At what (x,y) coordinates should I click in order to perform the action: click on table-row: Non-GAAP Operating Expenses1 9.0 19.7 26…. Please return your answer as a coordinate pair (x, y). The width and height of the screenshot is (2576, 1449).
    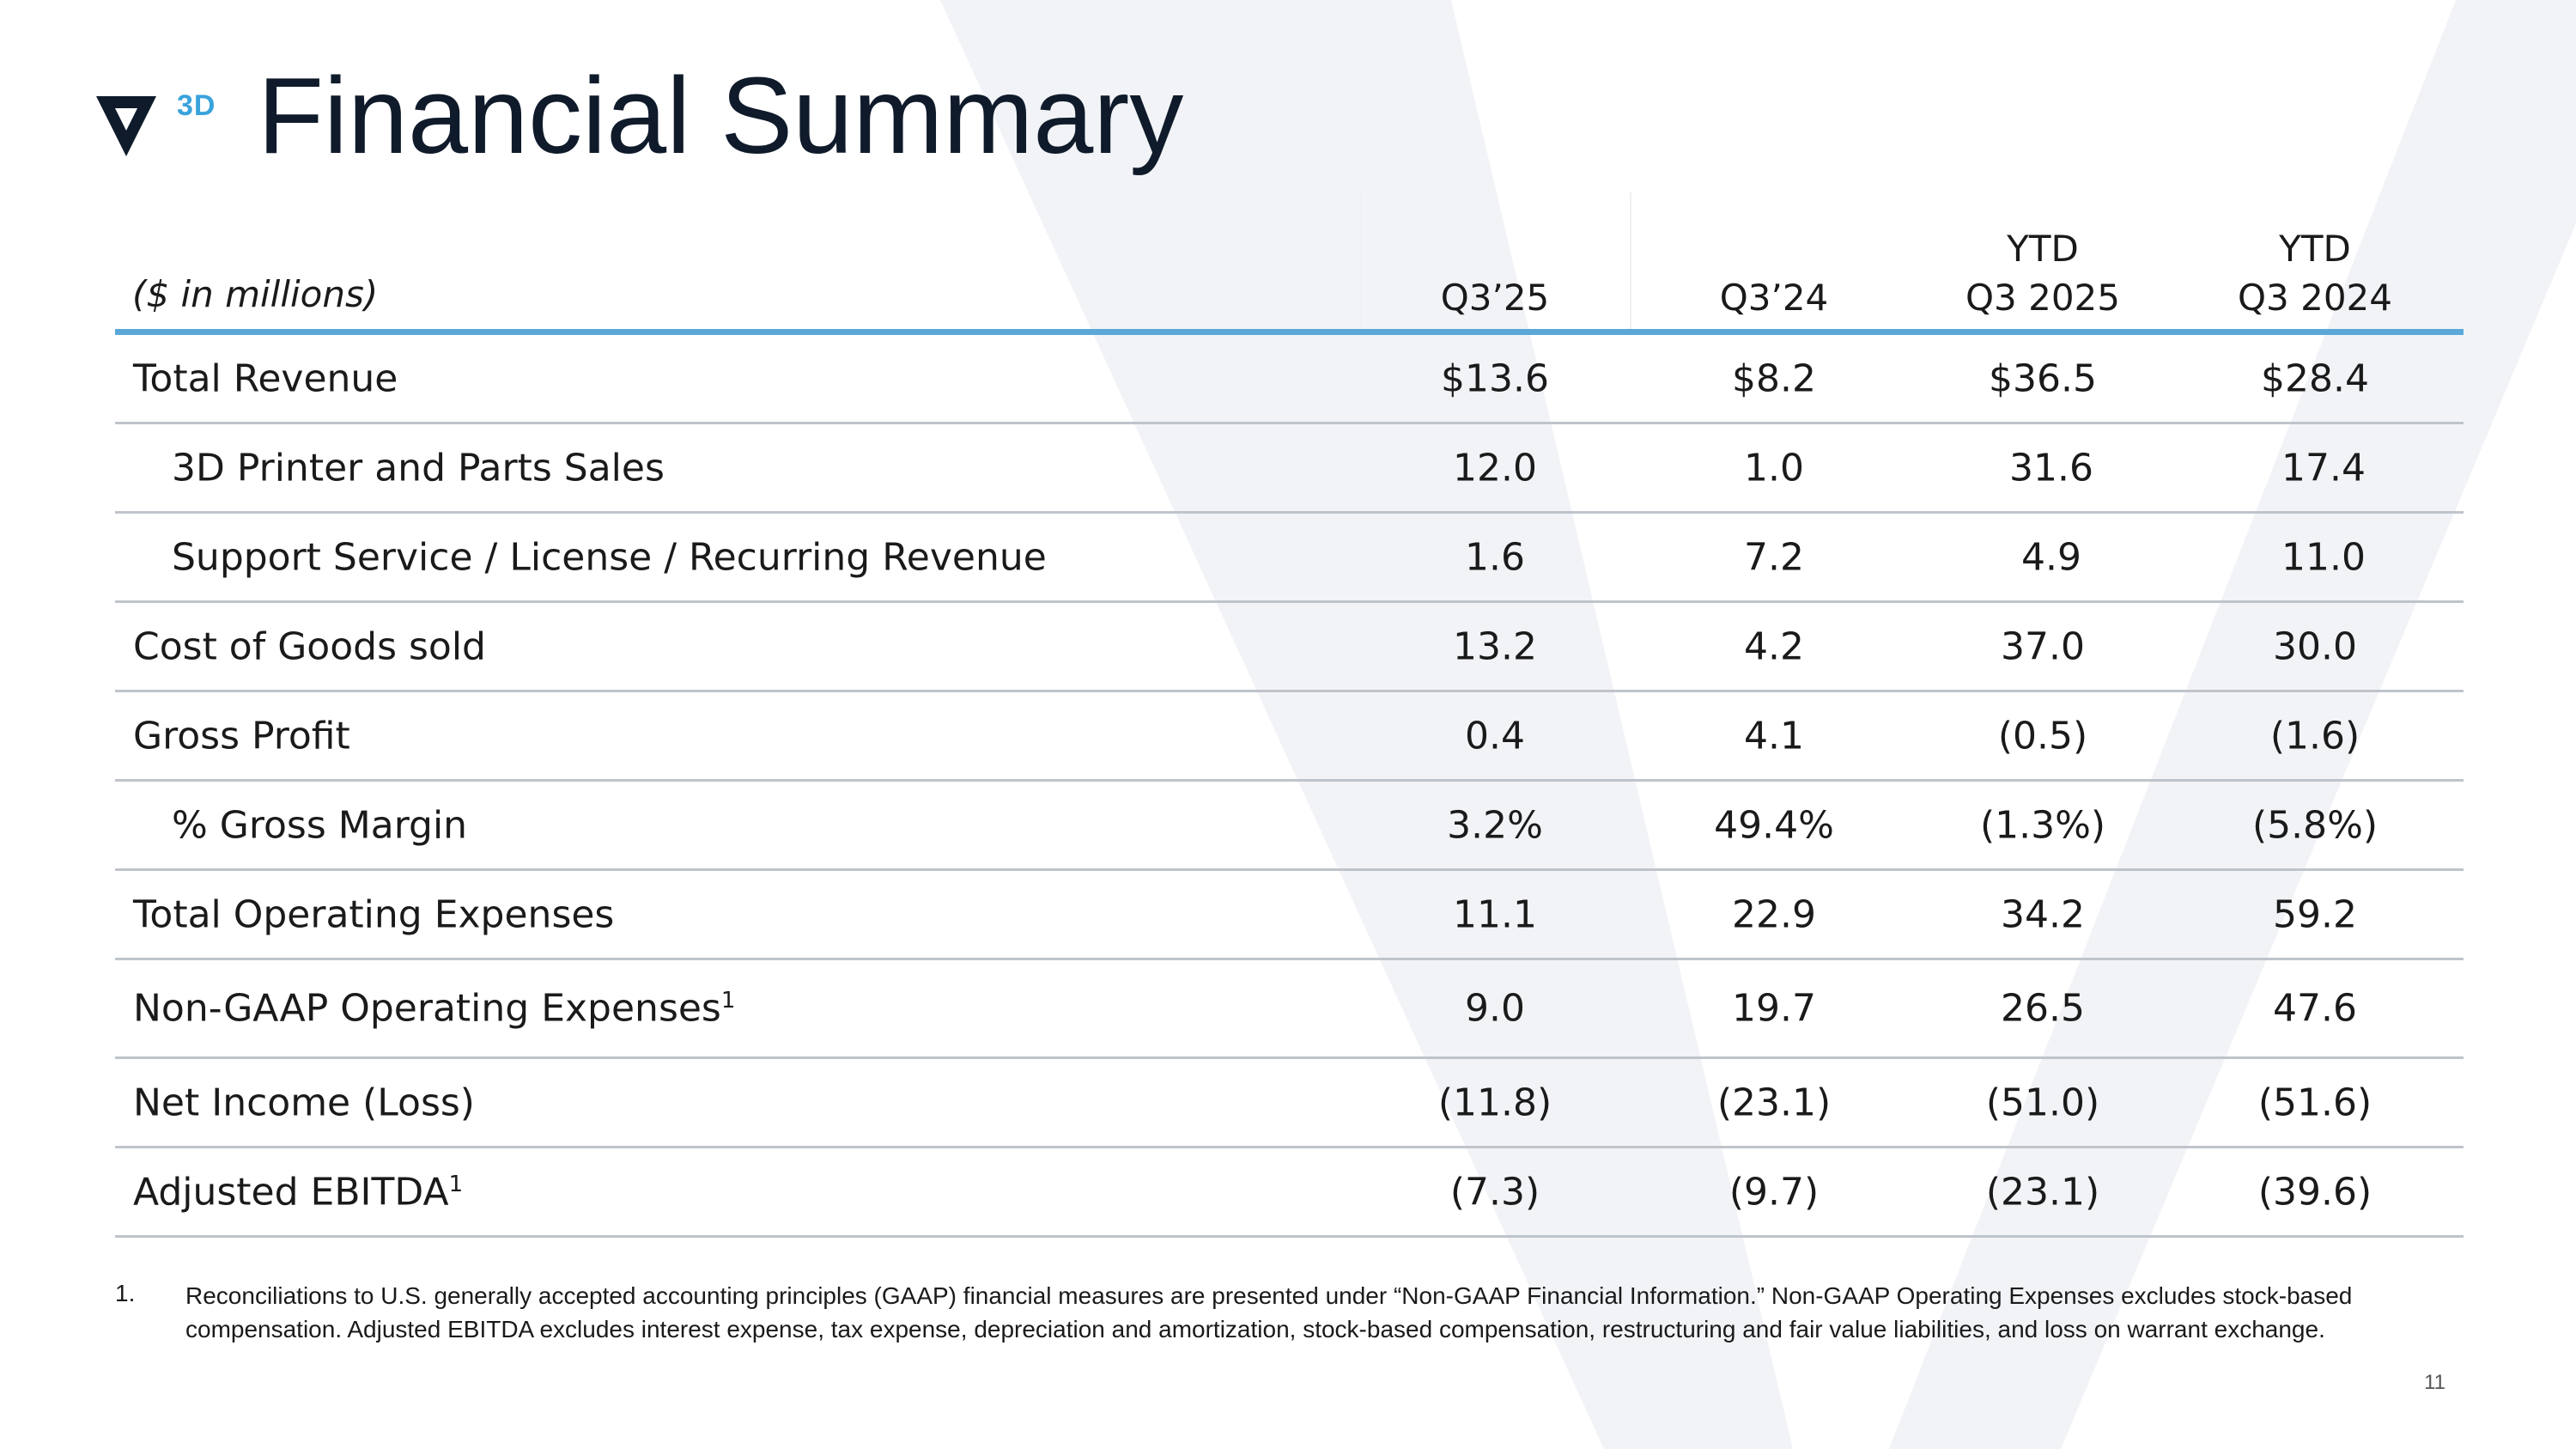
    Looking at the image, I should click on (1290, 1009).